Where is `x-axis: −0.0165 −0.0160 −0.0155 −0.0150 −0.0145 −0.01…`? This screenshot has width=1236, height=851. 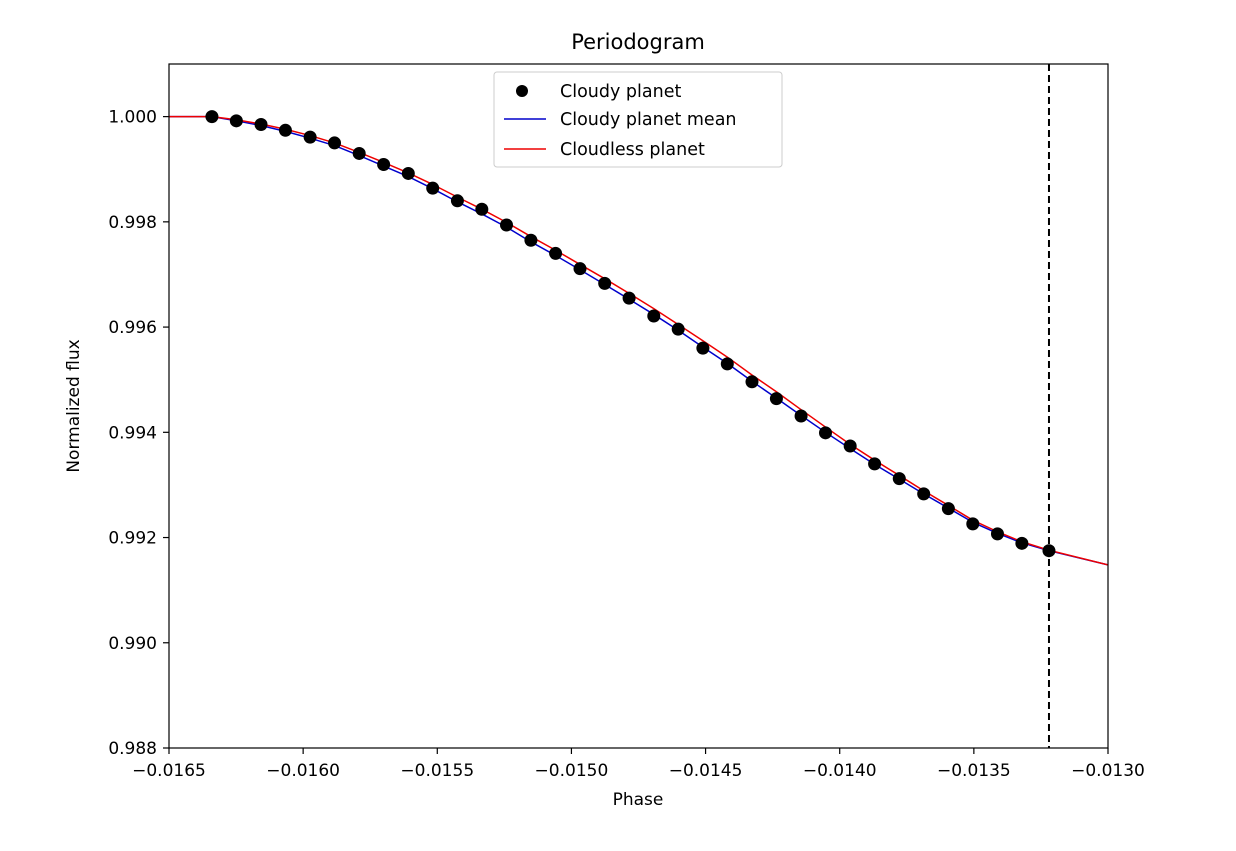
x-axis: −0.0165 −0.0160 −0.0155 −0.0150 −0.0145 −0.01… is located at coordinates (638, 764).